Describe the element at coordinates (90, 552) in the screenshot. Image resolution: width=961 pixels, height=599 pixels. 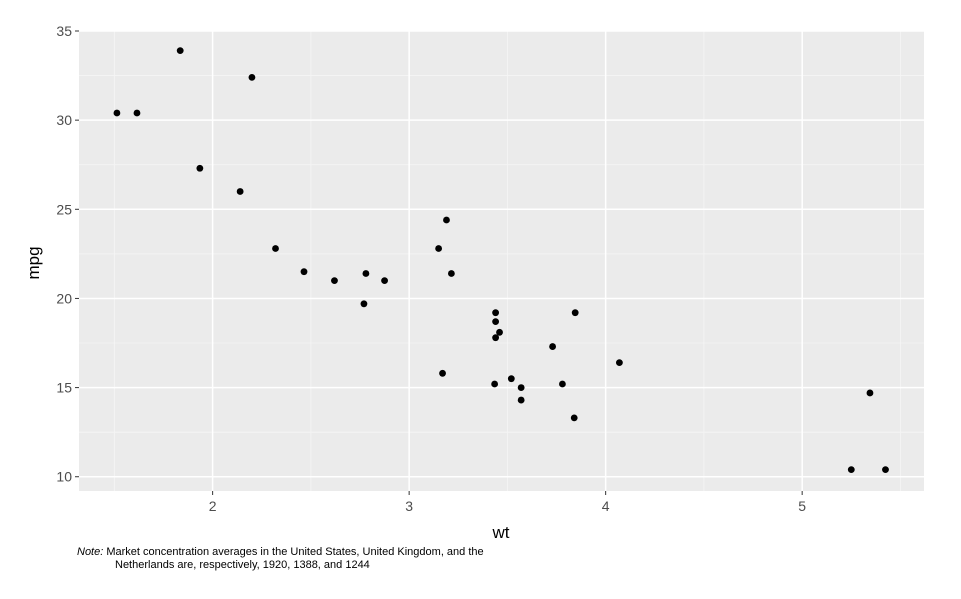
I see `note-label: Note:` at that location.